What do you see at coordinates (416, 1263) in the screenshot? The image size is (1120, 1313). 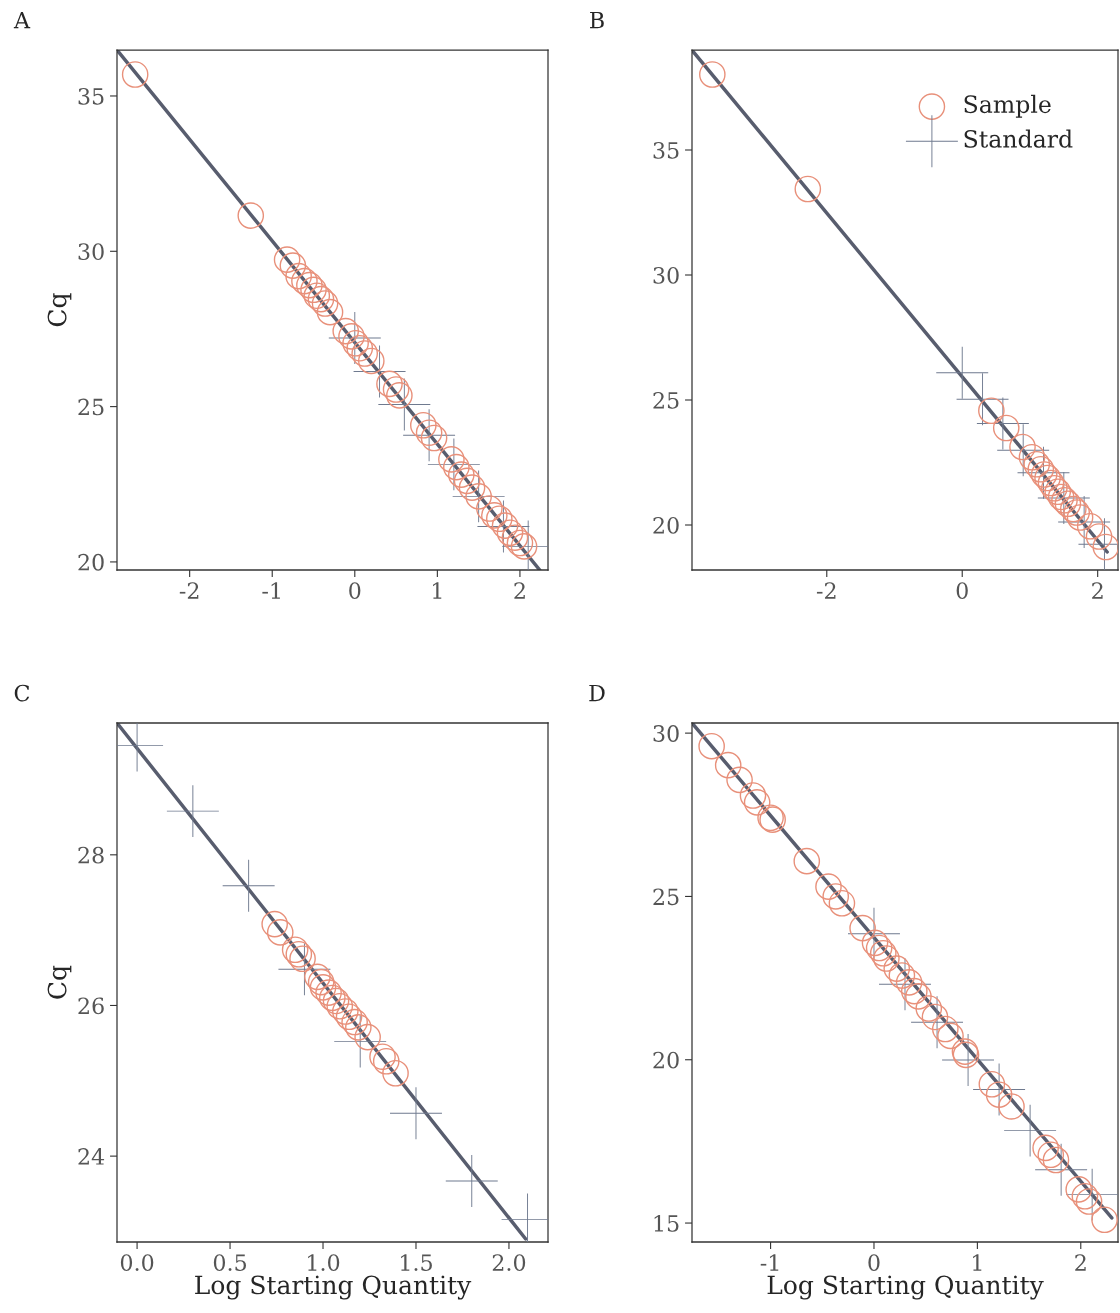 I see `x-tick-label: 1.5` at bounding box center [416, 1263].